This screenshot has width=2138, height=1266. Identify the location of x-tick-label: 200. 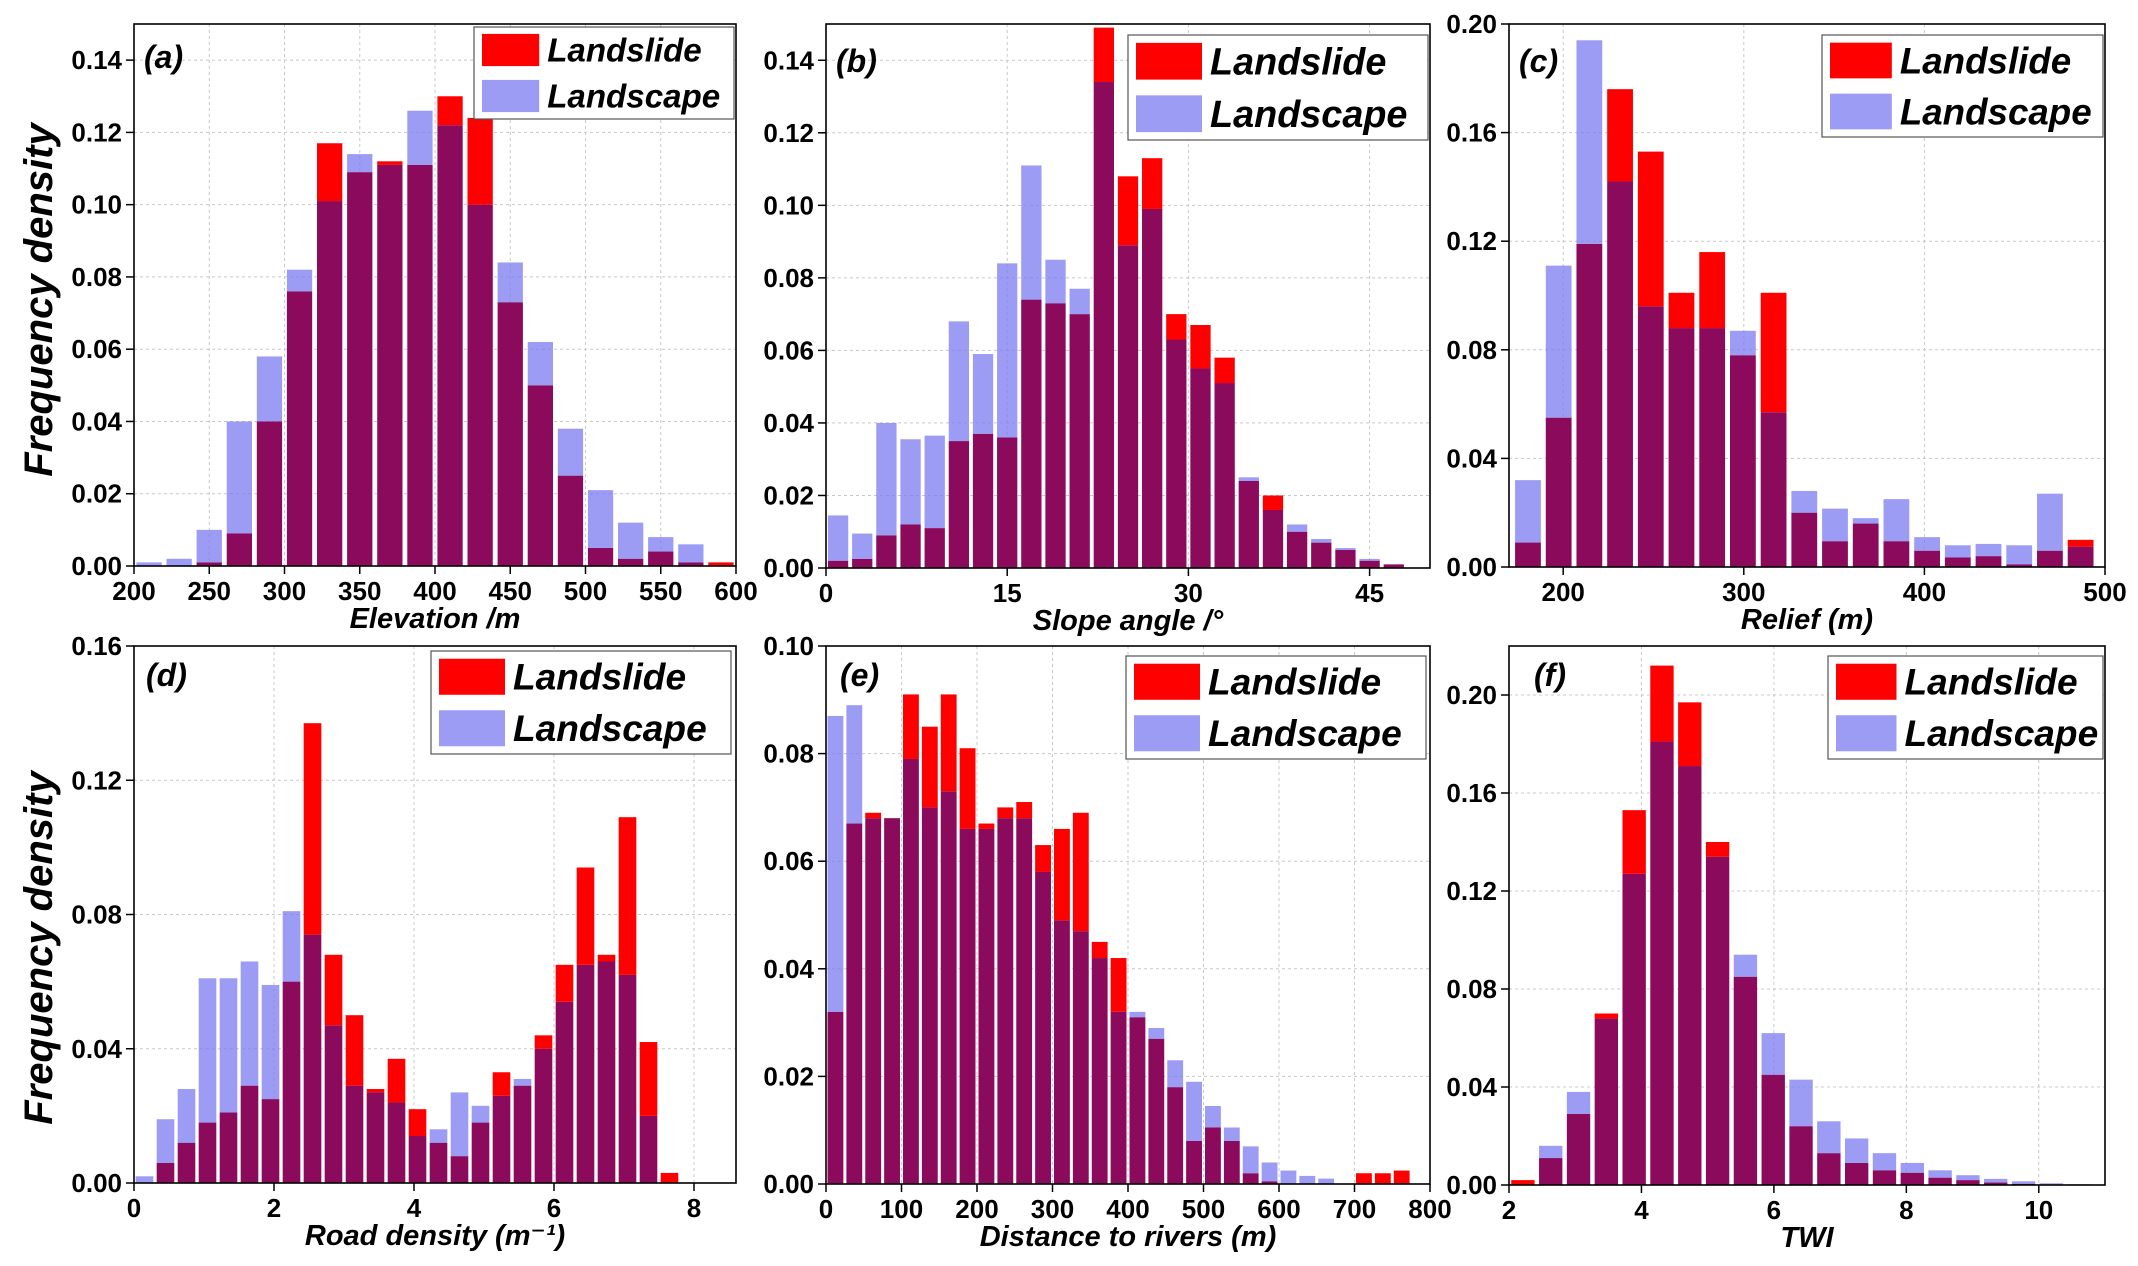
(1562, 592).